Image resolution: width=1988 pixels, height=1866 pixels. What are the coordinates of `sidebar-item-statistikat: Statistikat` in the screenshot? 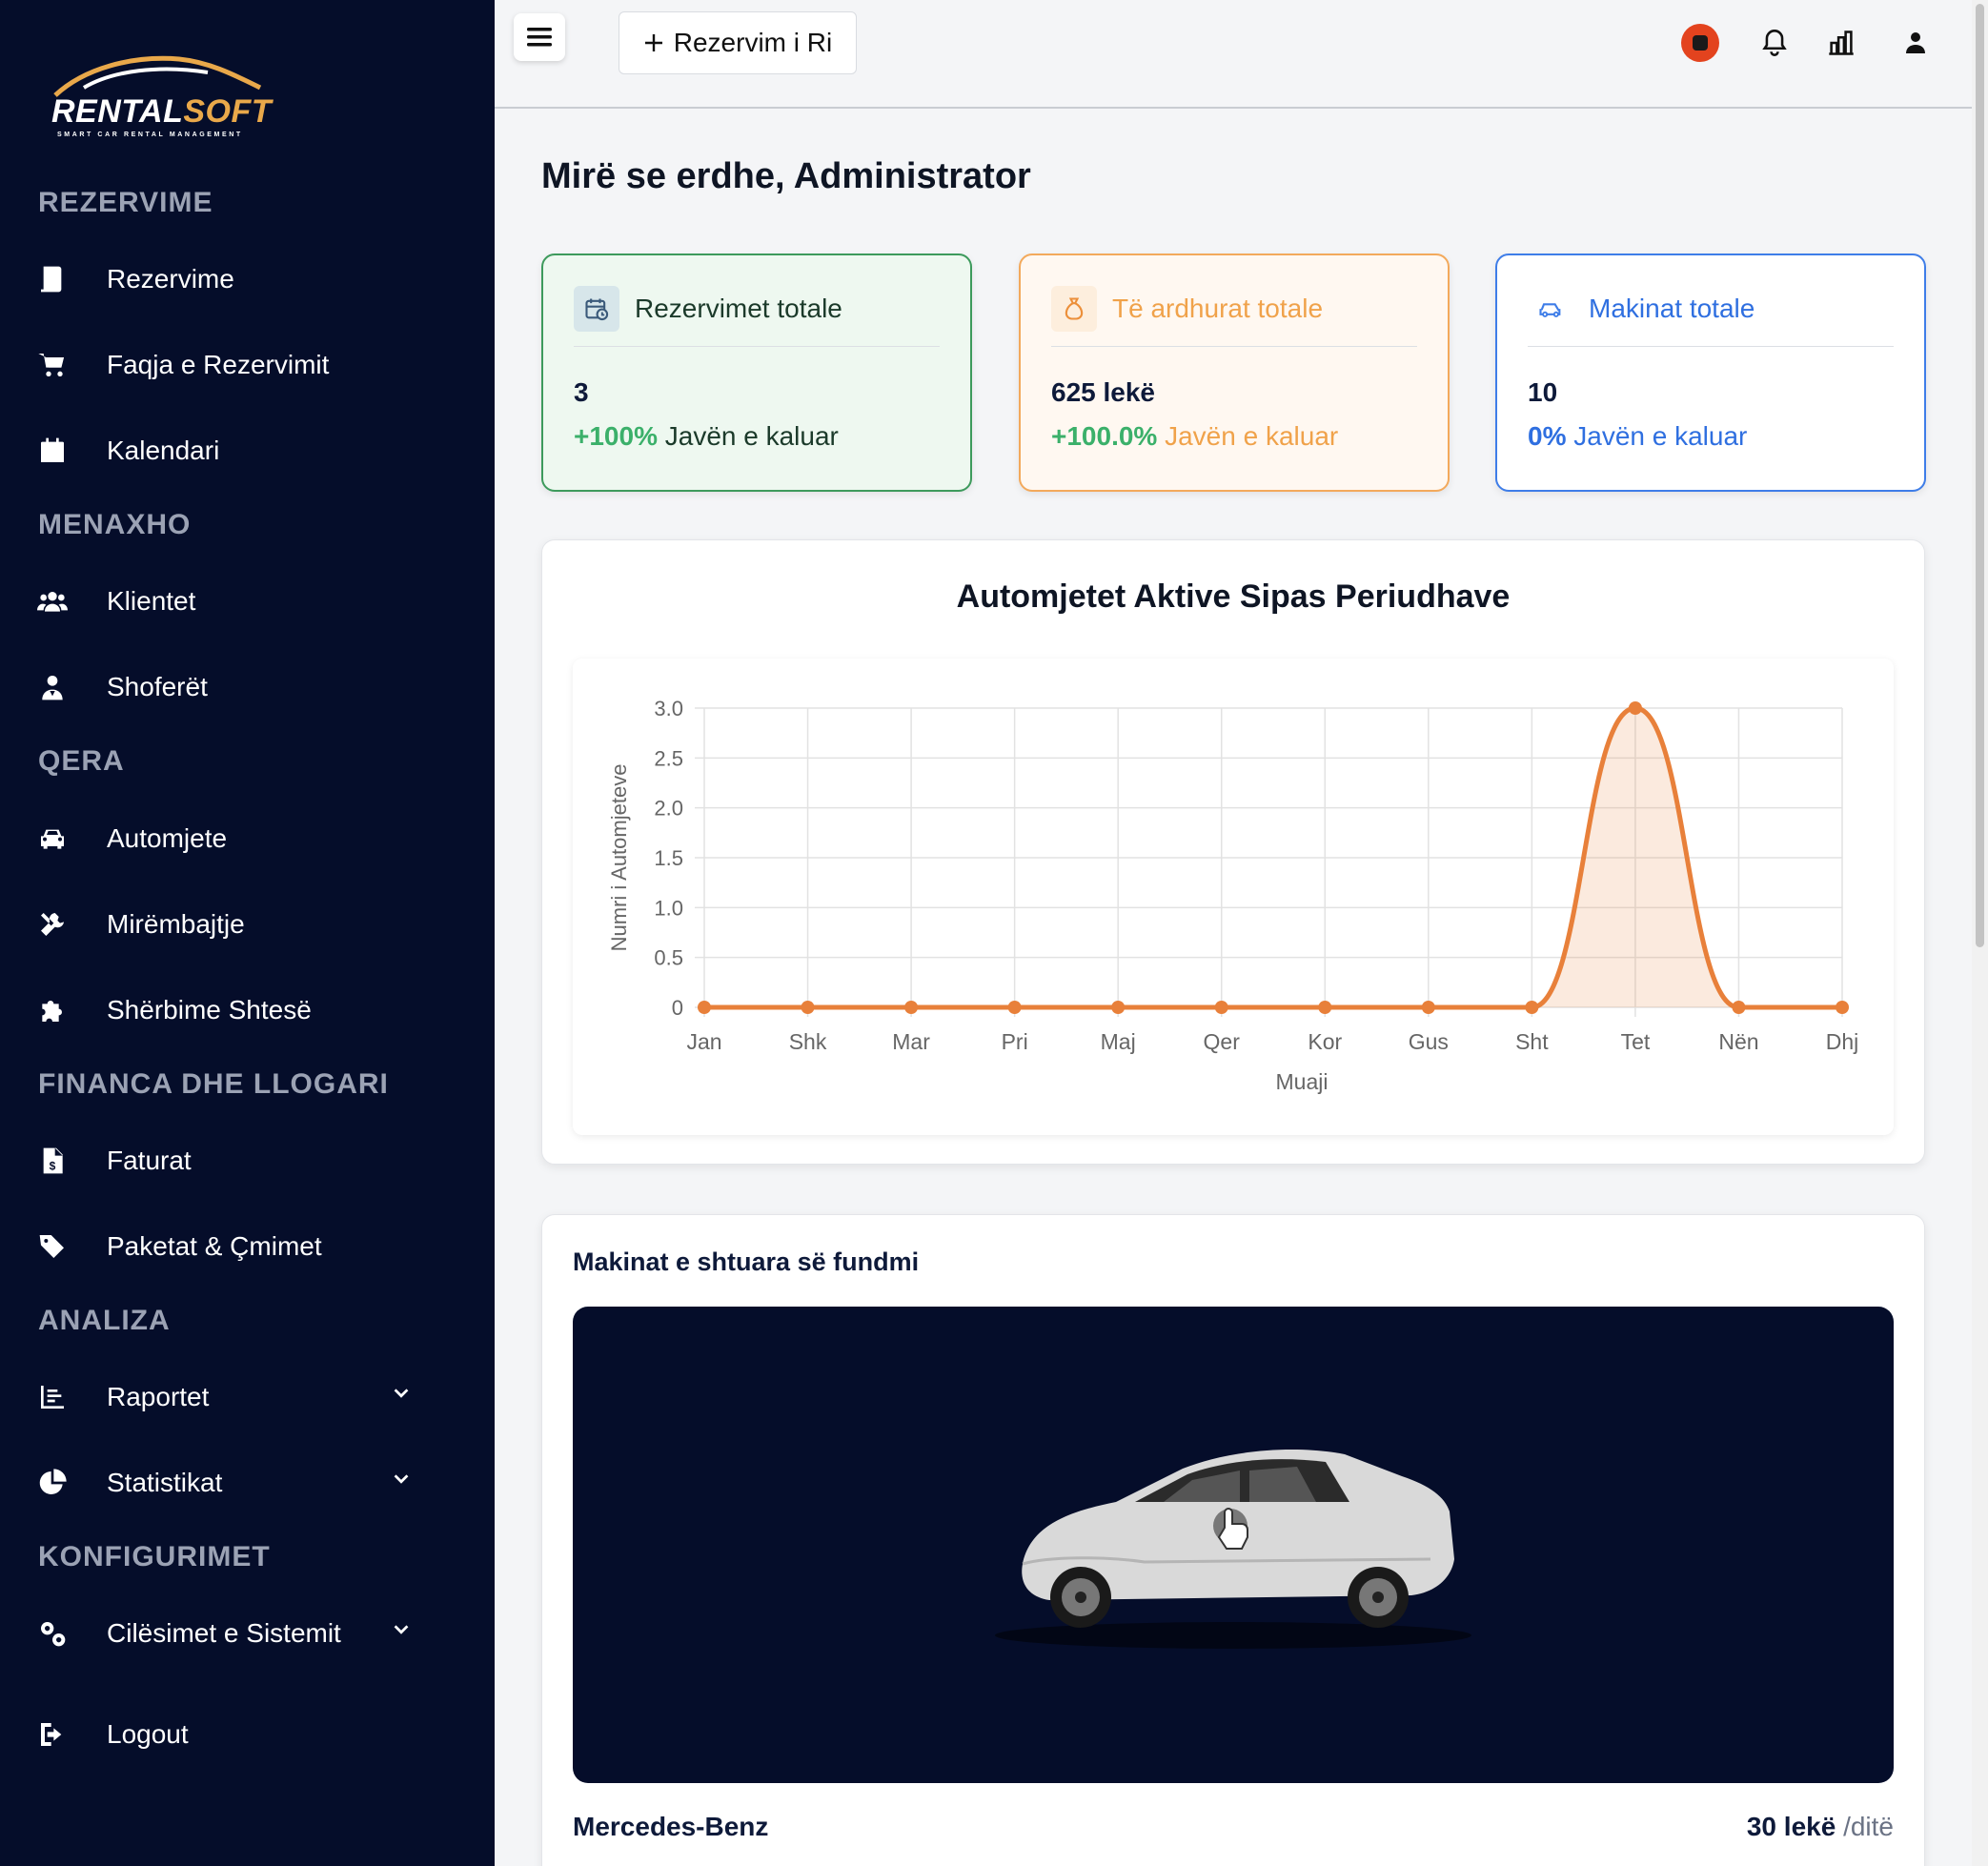 It's located at (247, 1483).